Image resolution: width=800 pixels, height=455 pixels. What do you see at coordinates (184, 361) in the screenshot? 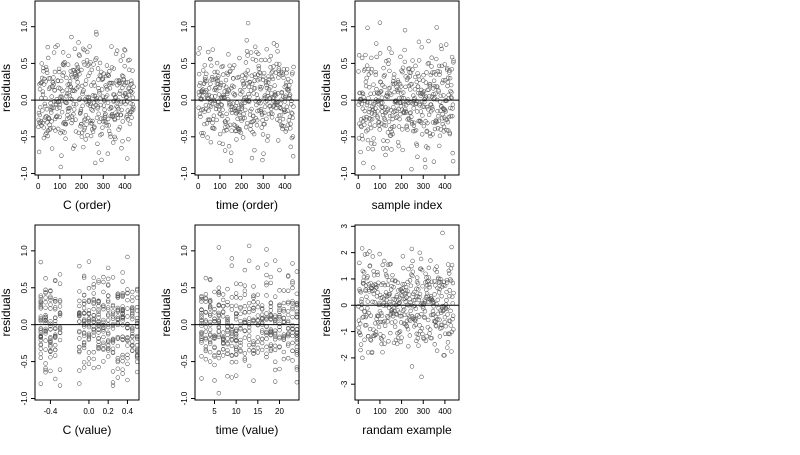
I see `y-tick-label: -0.5` at bounding box center [184, 361].